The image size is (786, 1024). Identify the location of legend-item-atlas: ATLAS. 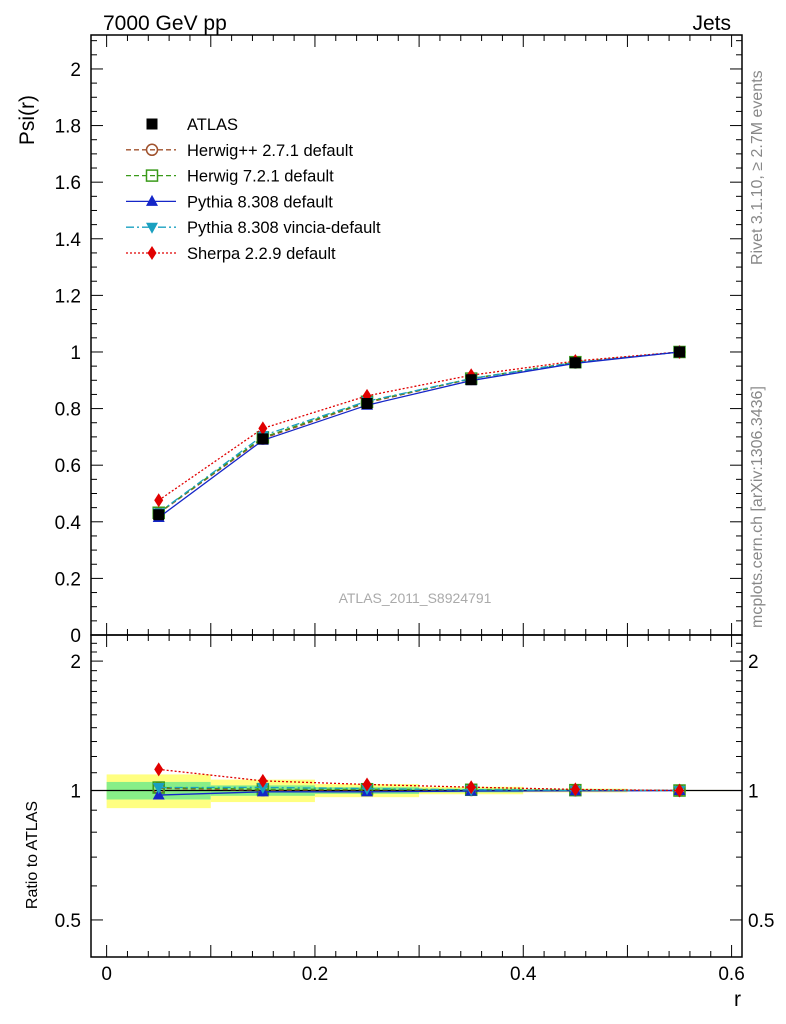
(192, 125).